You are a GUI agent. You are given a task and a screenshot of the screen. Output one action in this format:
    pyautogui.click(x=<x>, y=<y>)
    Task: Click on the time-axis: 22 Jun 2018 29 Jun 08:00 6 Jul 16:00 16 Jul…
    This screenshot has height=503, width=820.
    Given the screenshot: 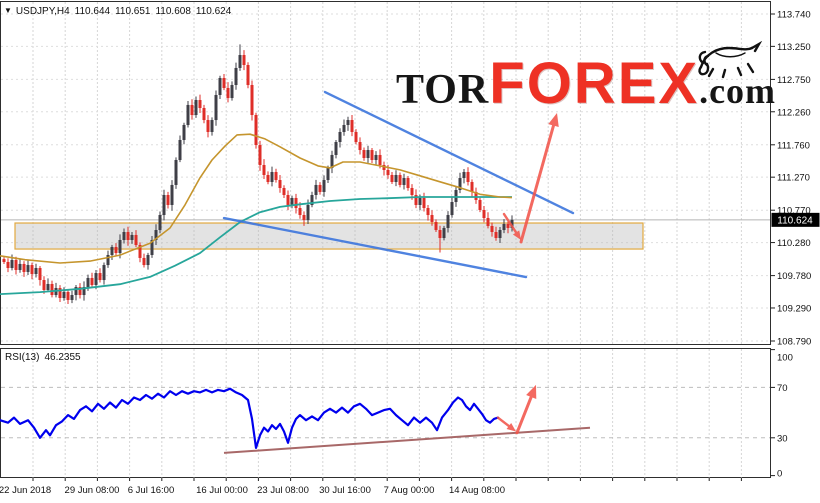 What is the action you would take?
    pyautogui.click(x=371, y=486)
    